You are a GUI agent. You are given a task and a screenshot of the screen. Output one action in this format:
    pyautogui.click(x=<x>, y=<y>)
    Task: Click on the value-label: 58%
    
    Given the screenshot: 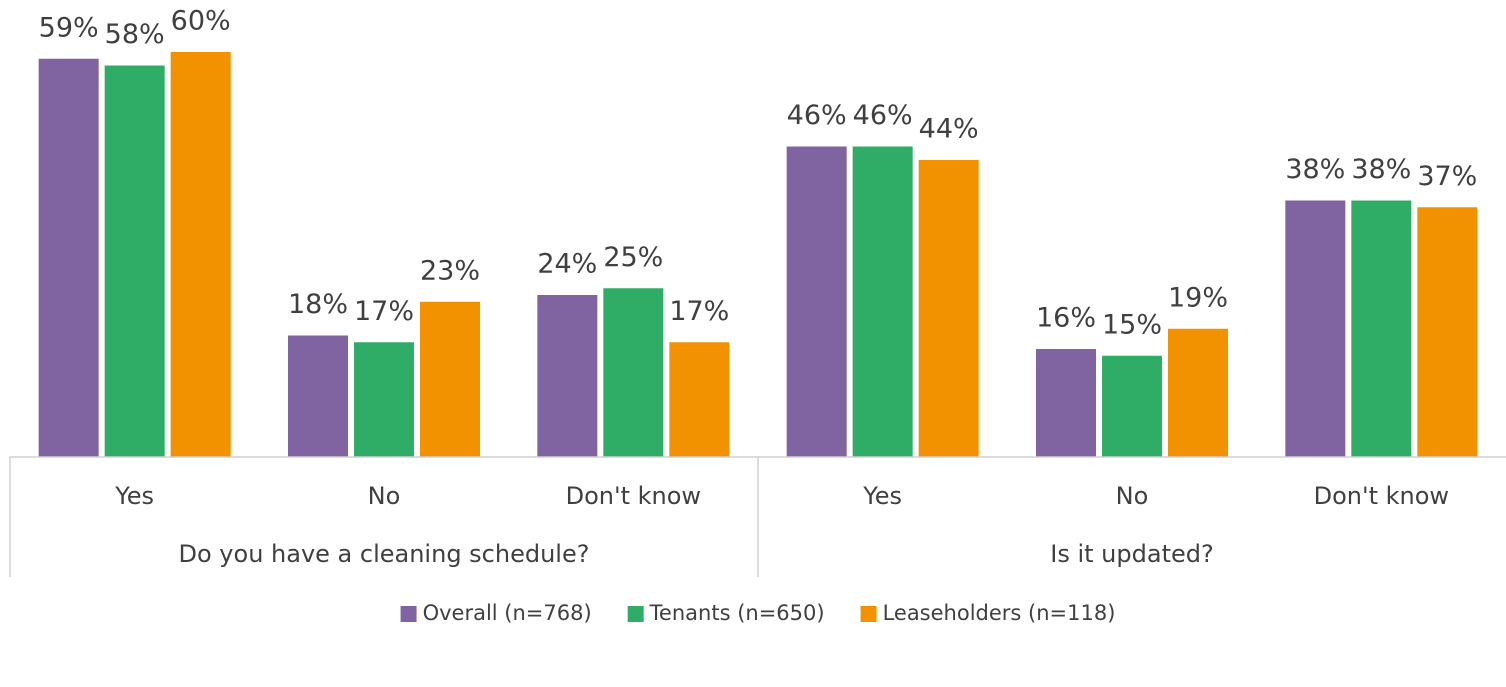 What is the action you would take?
    pyautogui.click(x=135, y=34)
    